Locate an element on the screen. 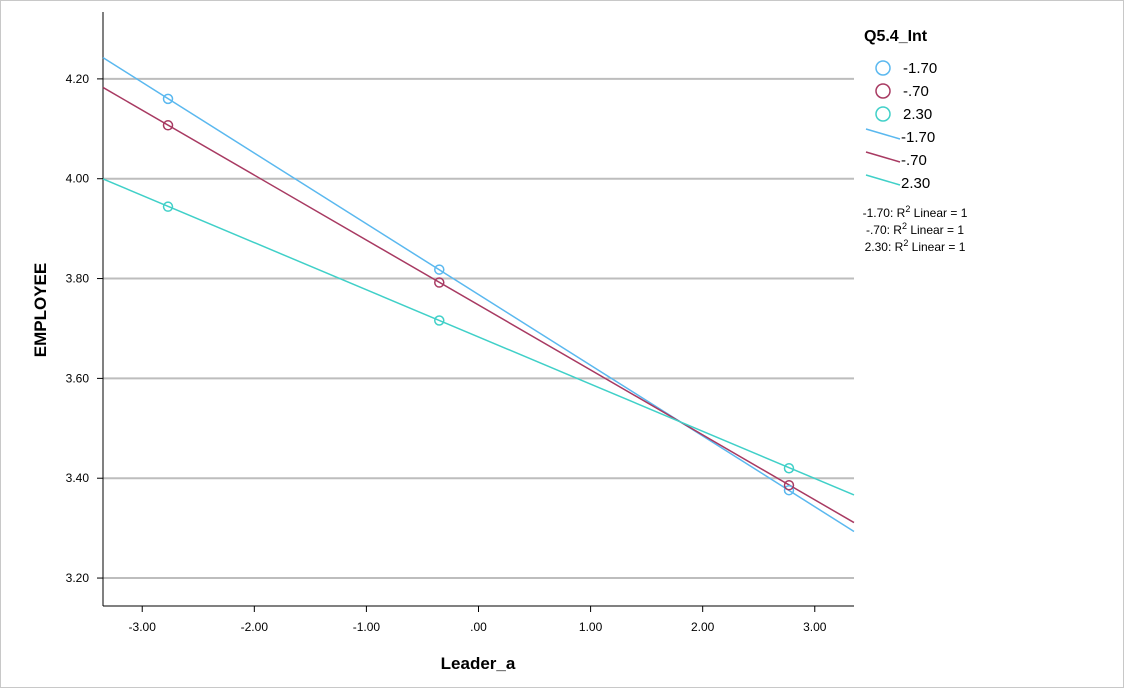 The image size is (1124, 688). legend-line-label: -1.70 is located at coordinates (918, 137).